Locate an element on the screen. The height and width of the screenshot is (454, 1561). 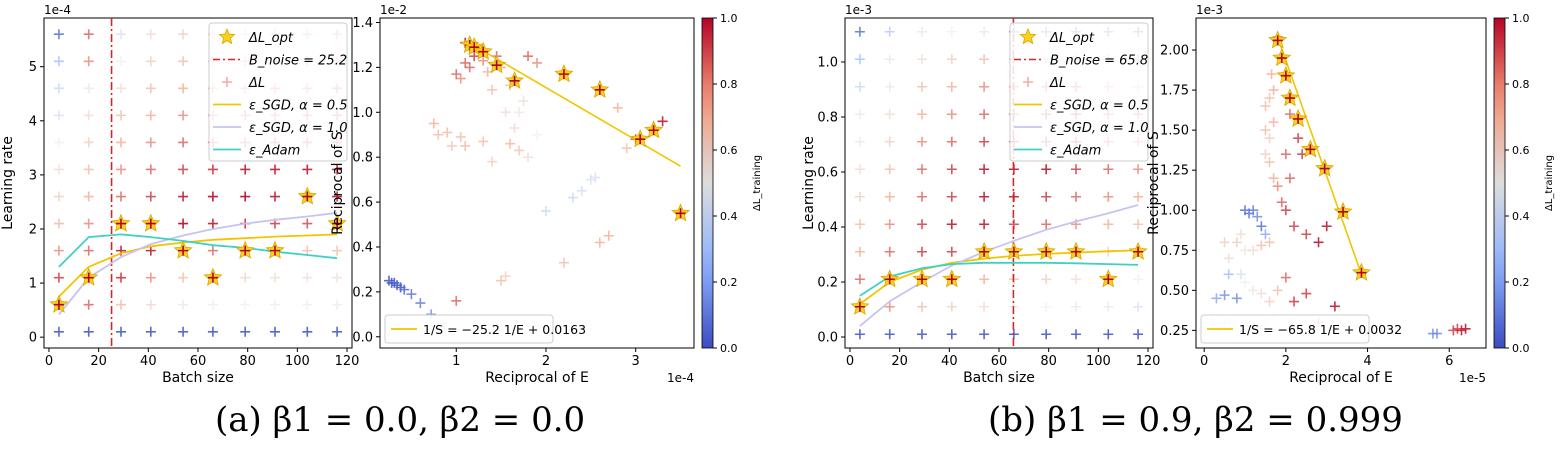
legend: 1/S = −25.2 1/E + 0.0163 is located at coordinates (485, 329).